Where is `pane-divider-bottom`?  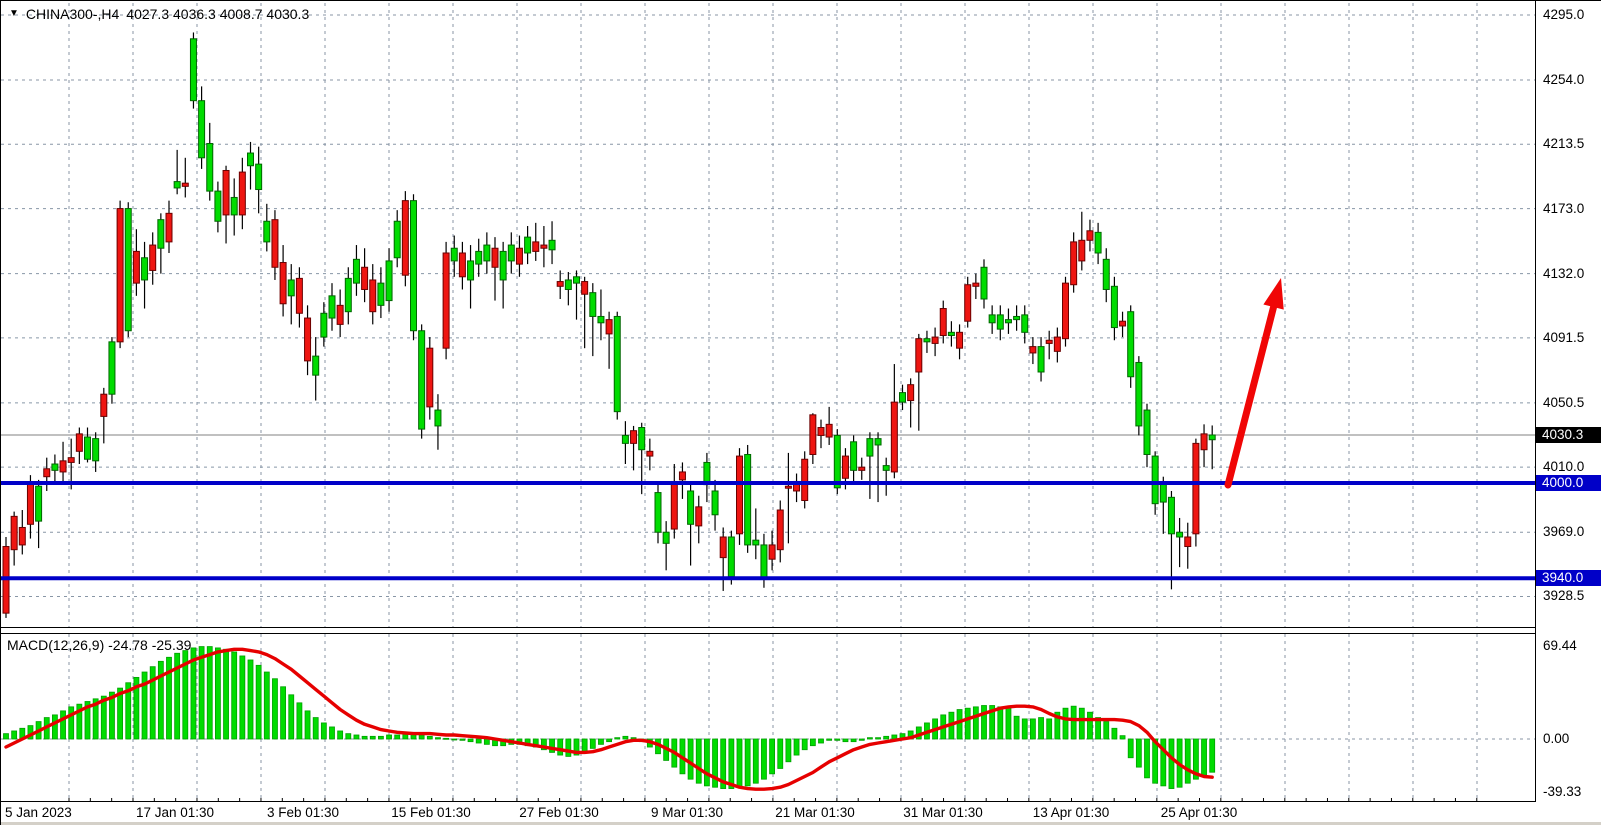
pane-divider-bottom is located at coordinates (768, 633).